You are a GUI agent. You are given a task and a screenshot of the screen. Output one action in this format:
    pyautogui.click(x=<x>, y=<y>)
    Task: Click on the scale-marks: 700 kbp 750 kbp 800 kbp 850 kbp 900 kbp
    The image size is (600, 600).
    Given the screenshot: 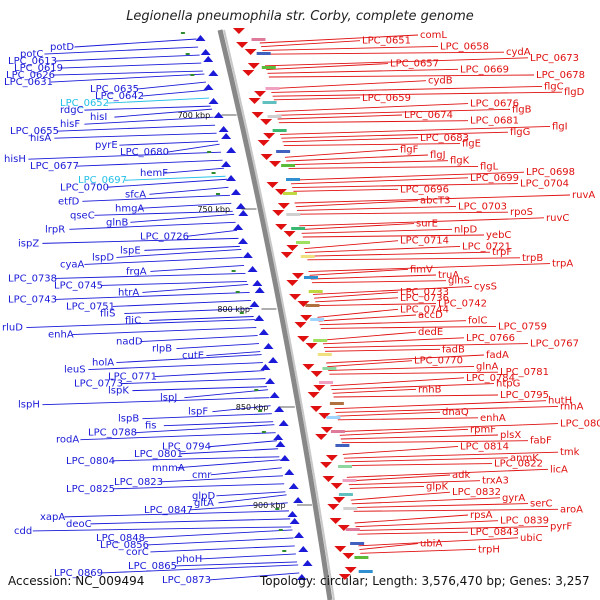 What is the action you would take?
    pyautogui.click(x=245, y=310)
    